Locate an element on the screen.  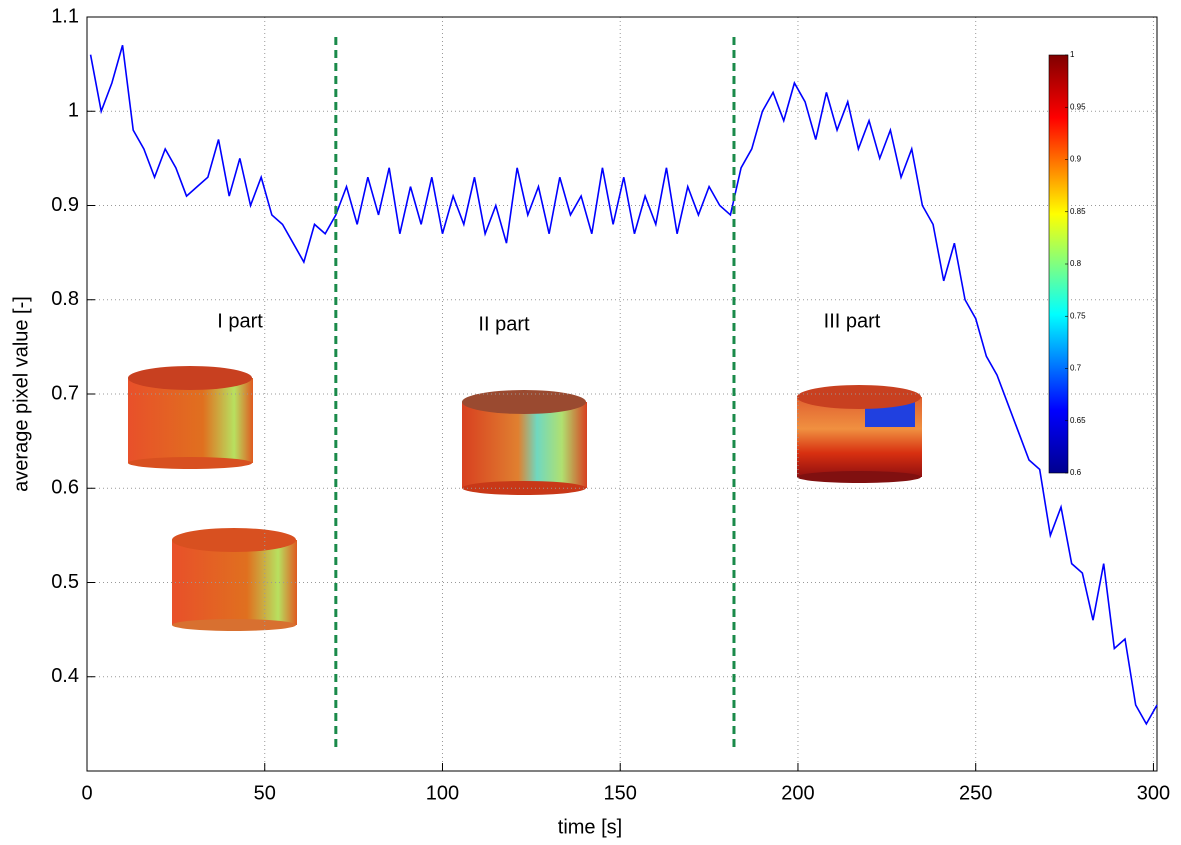
y-tick-label: 0.5 is located at coordinates (65, 582).